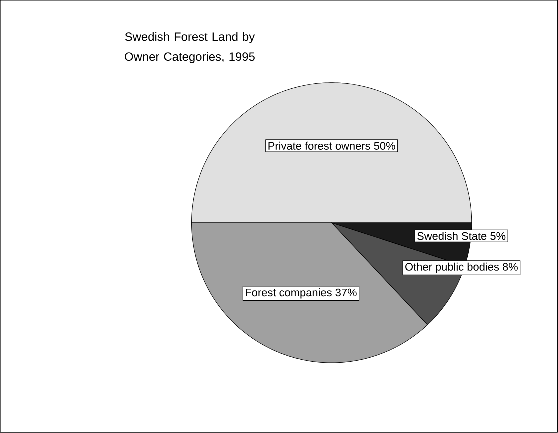 Image resolution: width=558 pixels, height=433 pixels. Describe the element at coordinates (498, 236) in the screenshot. I see `data-label: 5%` at that location.